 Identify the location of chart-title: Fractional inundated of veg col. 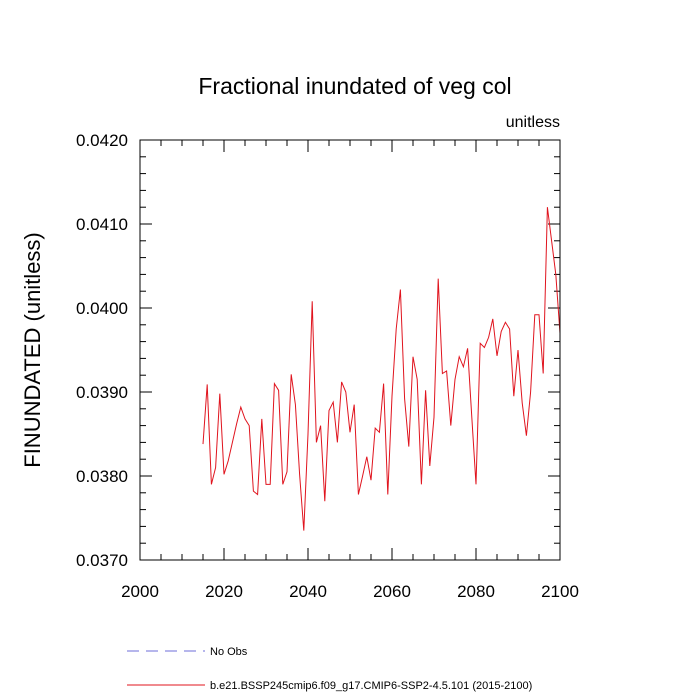
(354, 86).